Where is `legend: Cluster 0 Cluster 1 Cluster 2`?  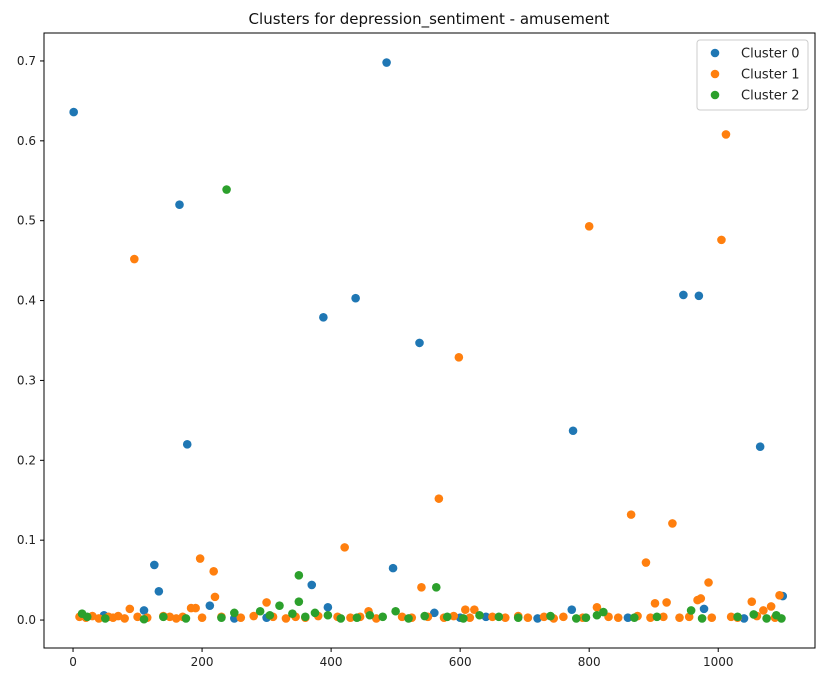
legend: Cluster 0 Cluster 1 Cluster 2 is located at coordinates (752, 75).